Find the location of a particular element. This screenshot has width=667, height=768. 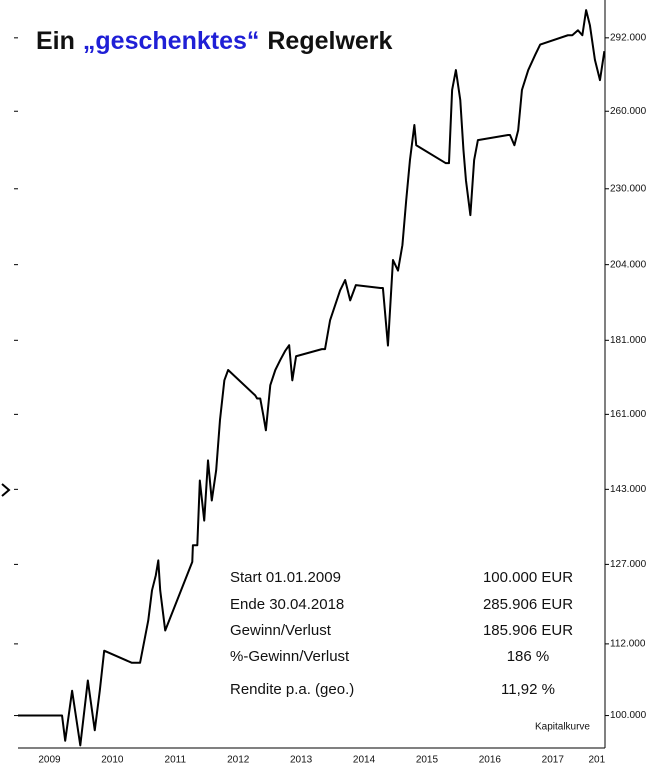

annotation-value: 186 % is located at coordinates (528, 656).